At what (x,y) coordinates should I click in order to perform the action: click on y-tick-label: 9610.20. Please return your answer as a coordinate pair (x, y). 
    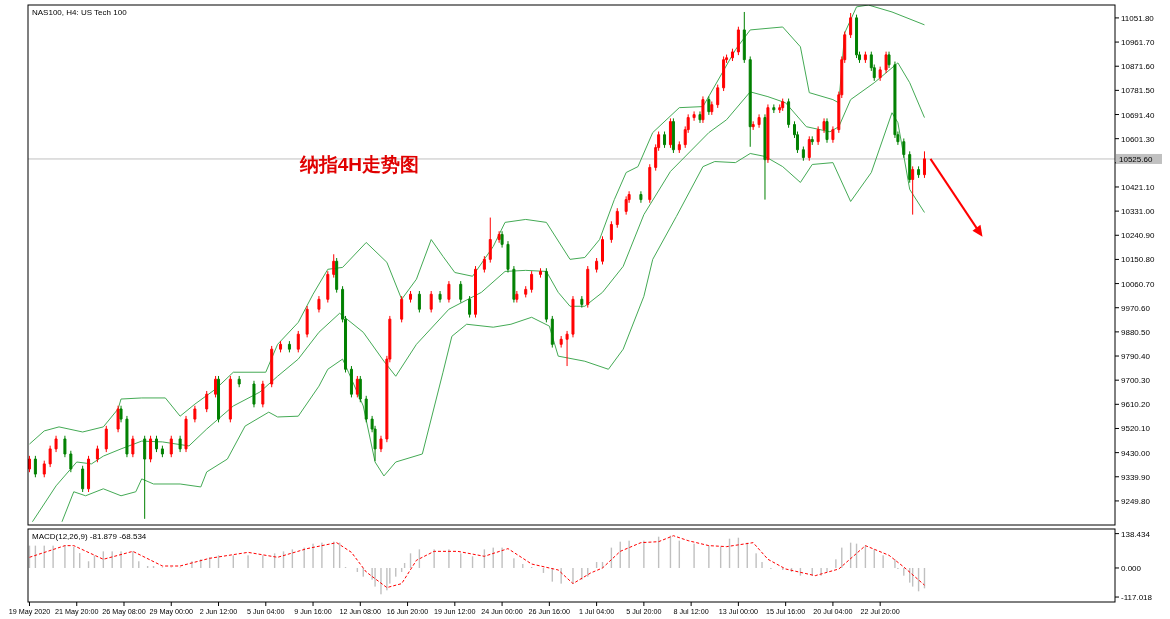
    Looking at the image, I should click on (1136, 405).